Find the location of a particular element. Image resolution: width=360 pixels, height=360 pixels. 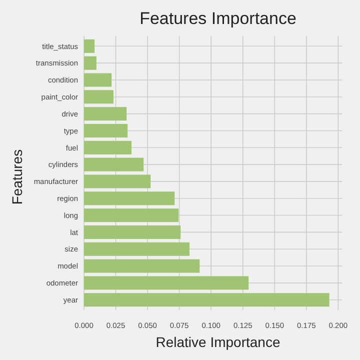

chart-title: Features Importance is located at coordinates (218, 18).